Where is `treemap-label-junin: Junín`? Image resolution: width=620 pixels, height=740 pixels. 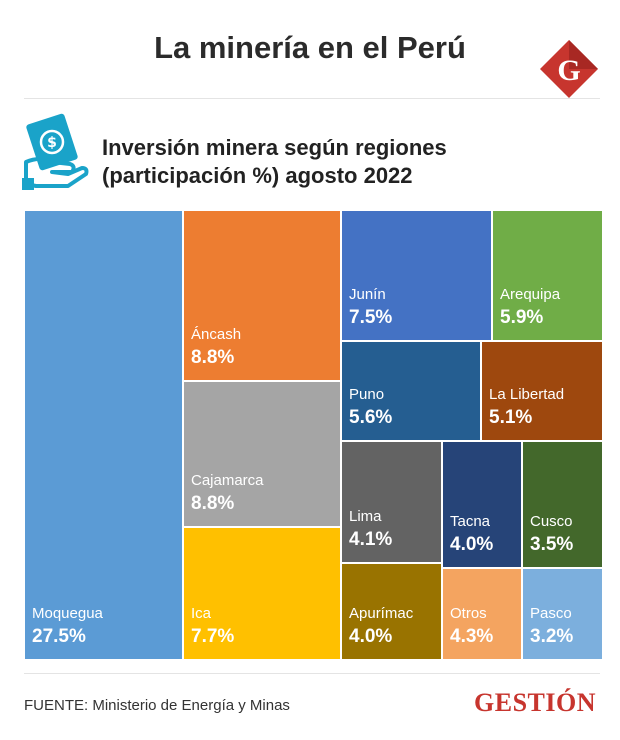 treemap-label-junin: Junín is located at coordinates (367, 294).